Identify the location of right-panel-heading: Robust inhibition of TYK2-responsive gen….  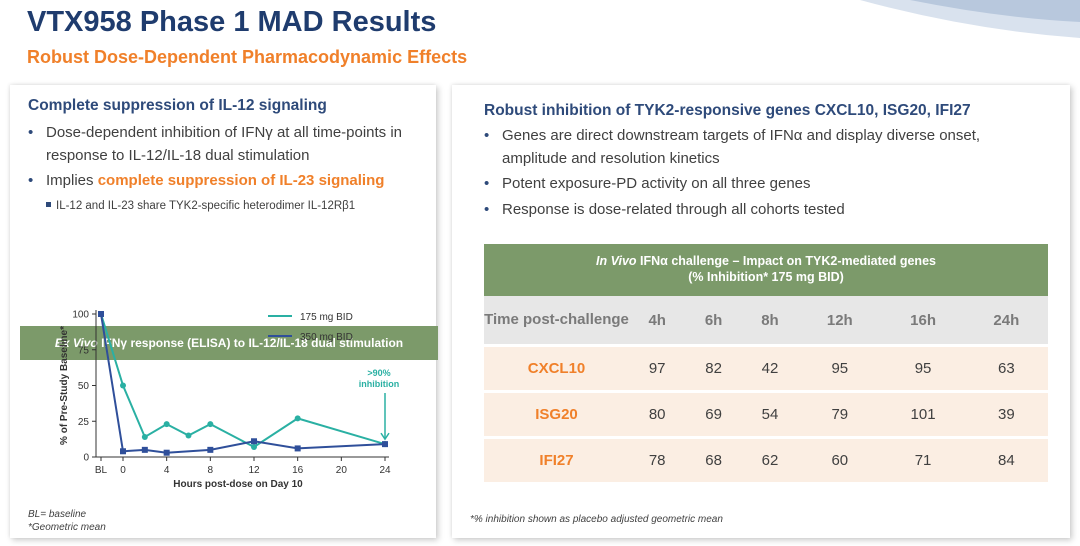
(727, 110).